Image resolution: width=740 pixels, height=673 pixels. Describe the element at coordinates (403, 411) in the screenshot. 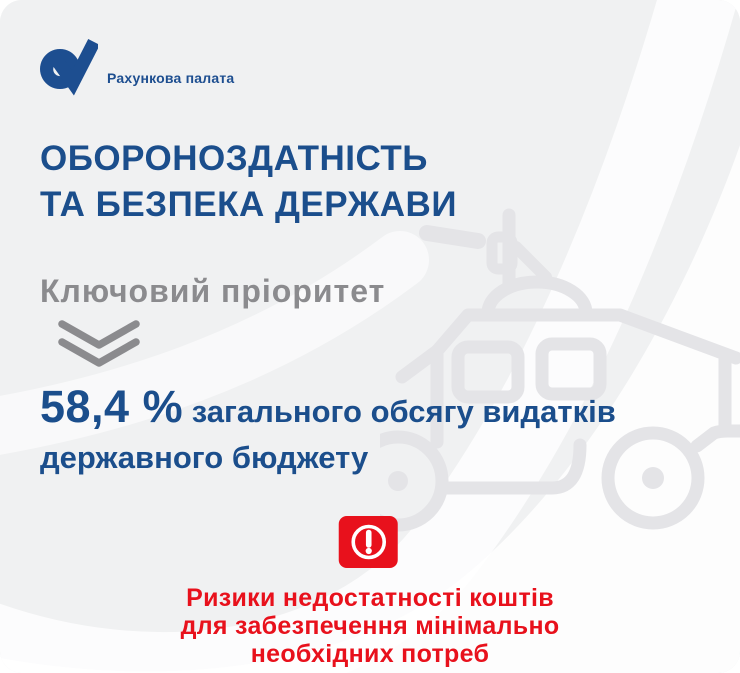

I see `statistic-description-1: загального обсягу видатків` at that location.